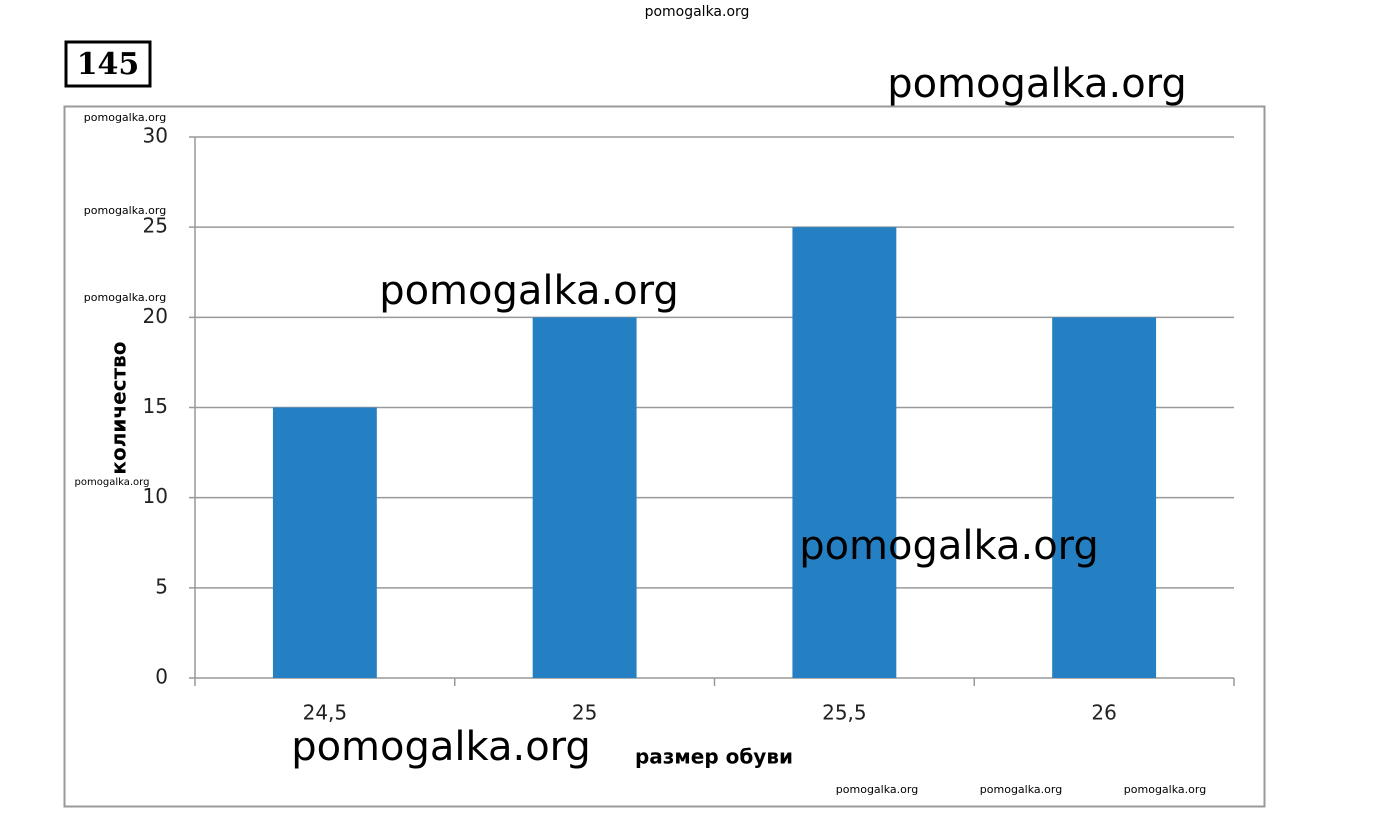  I want to click on y-tick-label: 20, so click(155, 316).